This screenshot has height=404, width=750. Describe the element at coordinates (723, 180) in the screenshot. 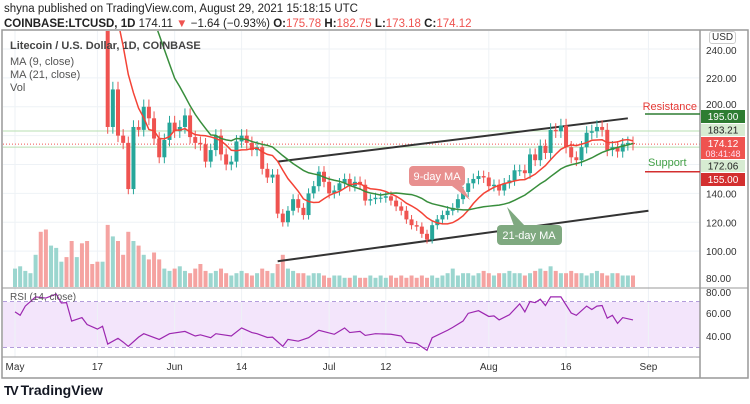

I see `support-price-tag: 155.00` at that location.